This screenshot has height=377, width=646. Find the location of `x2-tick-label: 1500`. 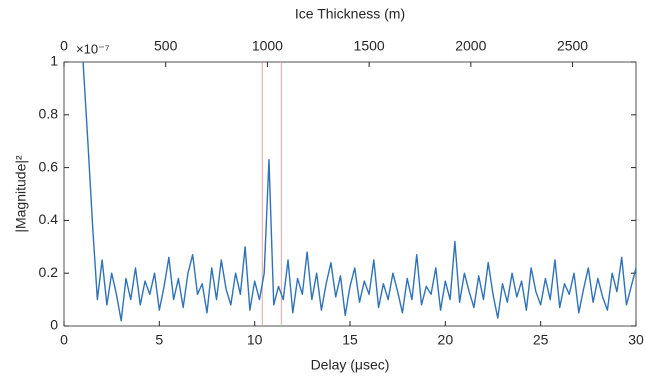

x2-tick-label: 1500 is located at coordinates (369, 46).